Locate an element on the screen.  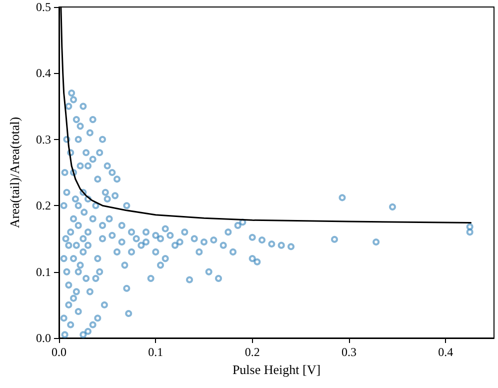
x-tick-label: 0.1 is located at coordinates (156, 352).